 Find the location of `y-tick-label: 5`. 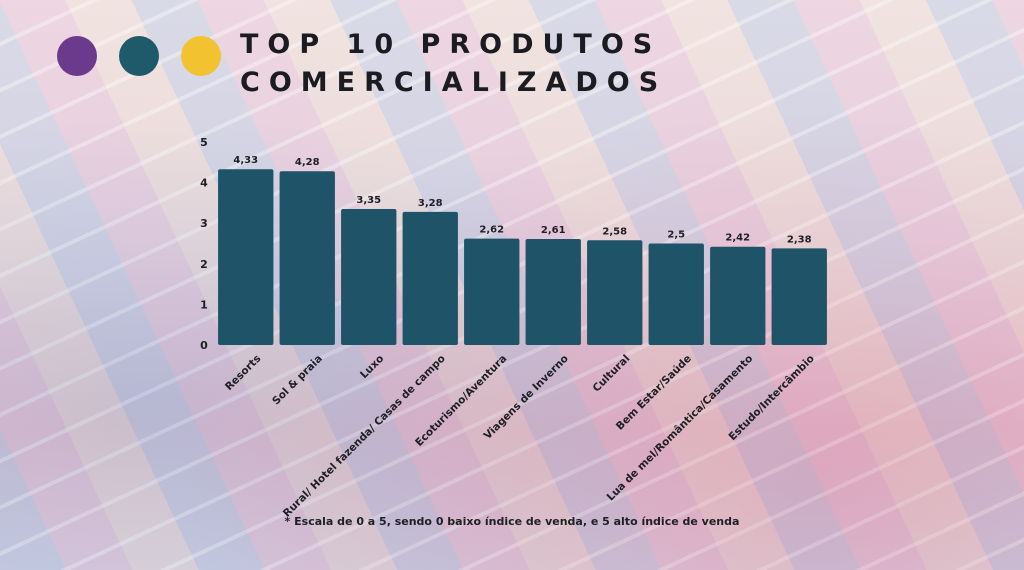

y-tick-label: 5 is located at coordinates (204, 142).